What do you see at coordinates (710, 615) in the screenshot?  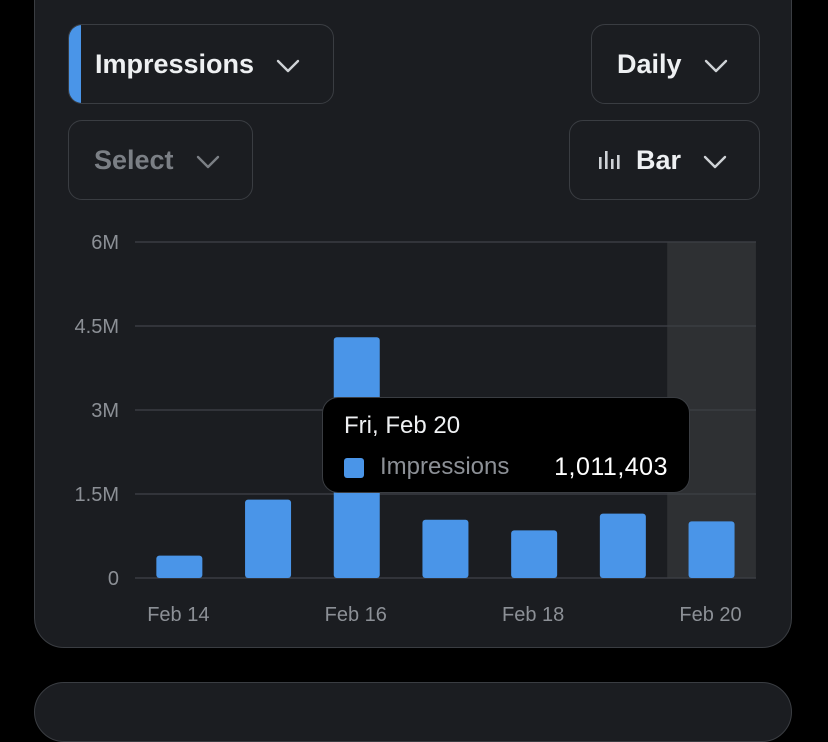 I see `x-tick-label: Feb 20` at bounding box center [710, 615].